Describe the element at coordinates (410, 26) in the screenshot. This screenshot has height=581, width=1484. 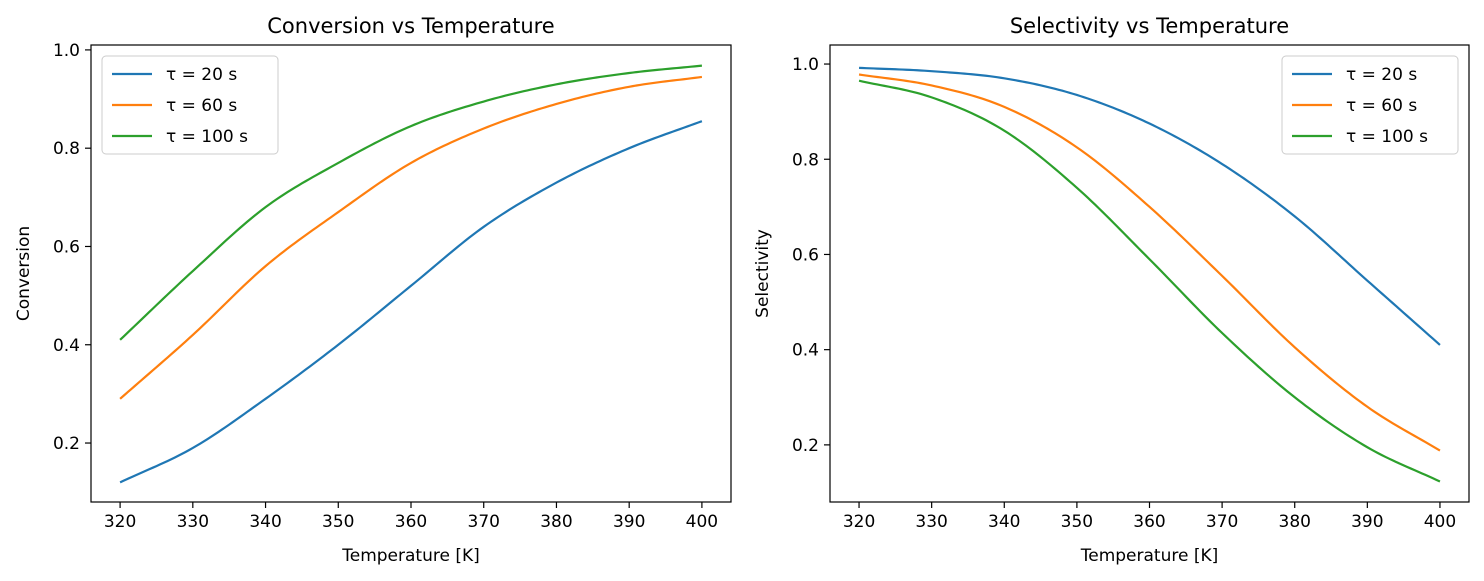
I see `chart-title: Conversion vs Temperature` at that location.